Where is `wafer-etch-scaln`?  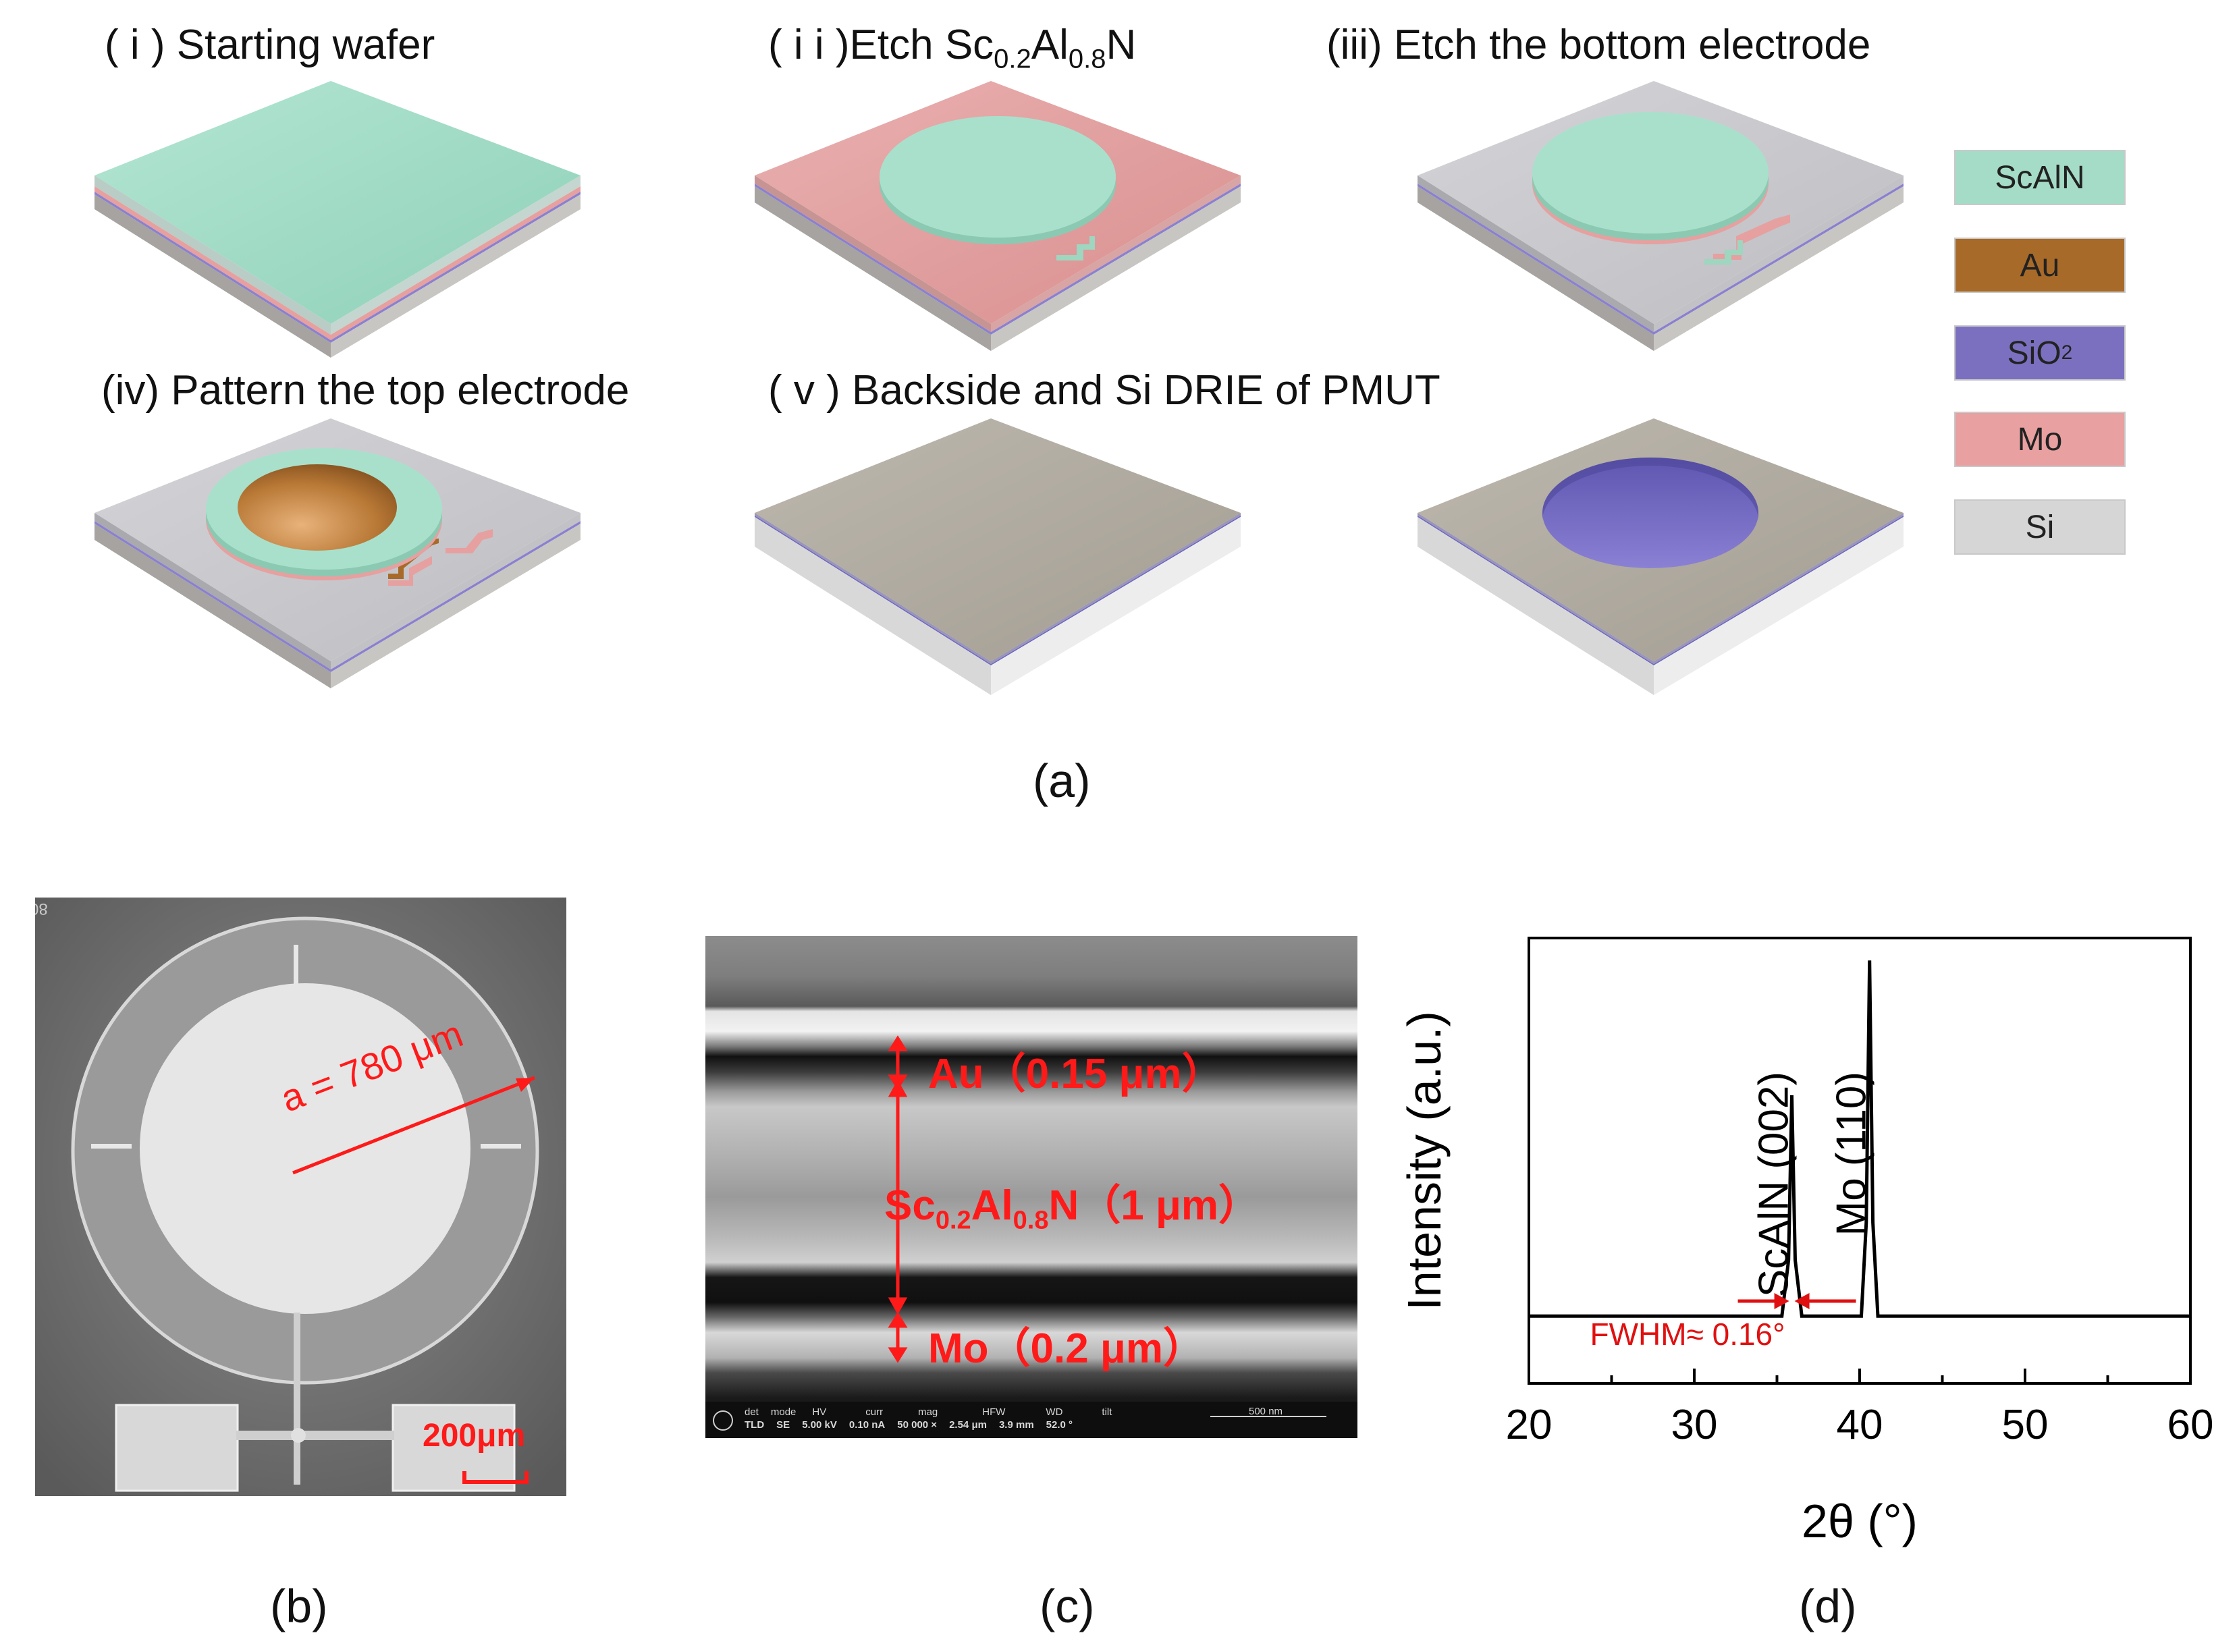
wafer-etch-scaln is located at coordinates (998, 216).